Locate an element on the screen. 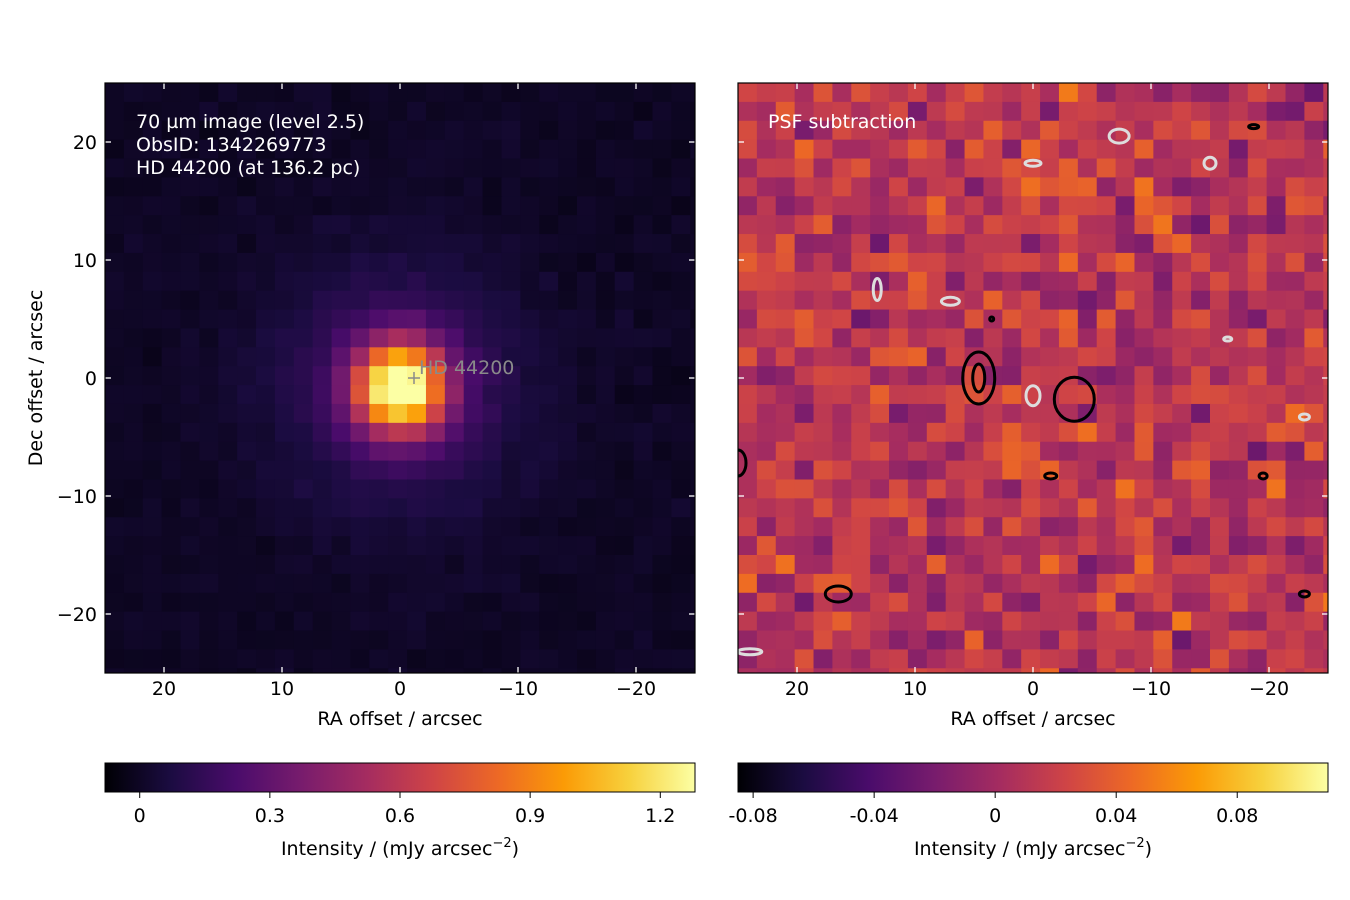  y-tick-label: 20 is located at coordinates (85, 143).